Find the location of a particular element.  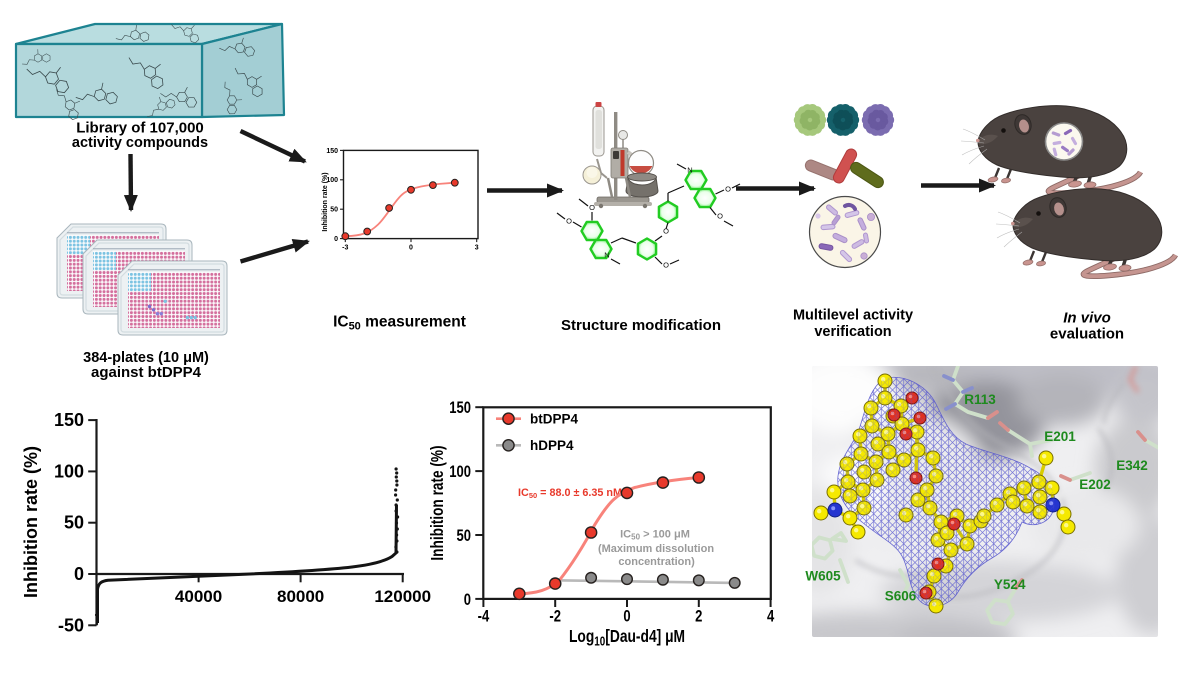

svg-text: (Maximum dissolution is located at coordinates (656, 549).